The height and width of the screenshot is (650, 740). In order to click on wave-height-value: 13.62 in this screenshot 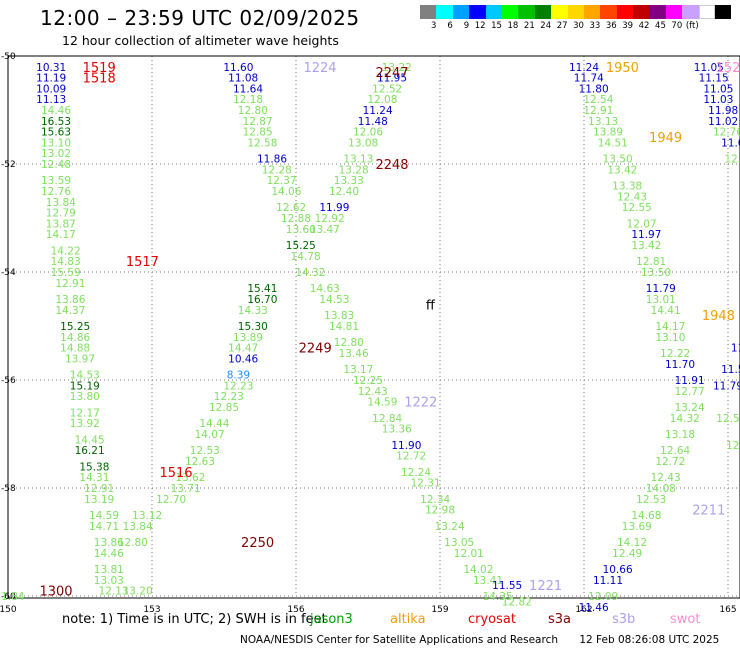, I will do `click(190, 478)`.